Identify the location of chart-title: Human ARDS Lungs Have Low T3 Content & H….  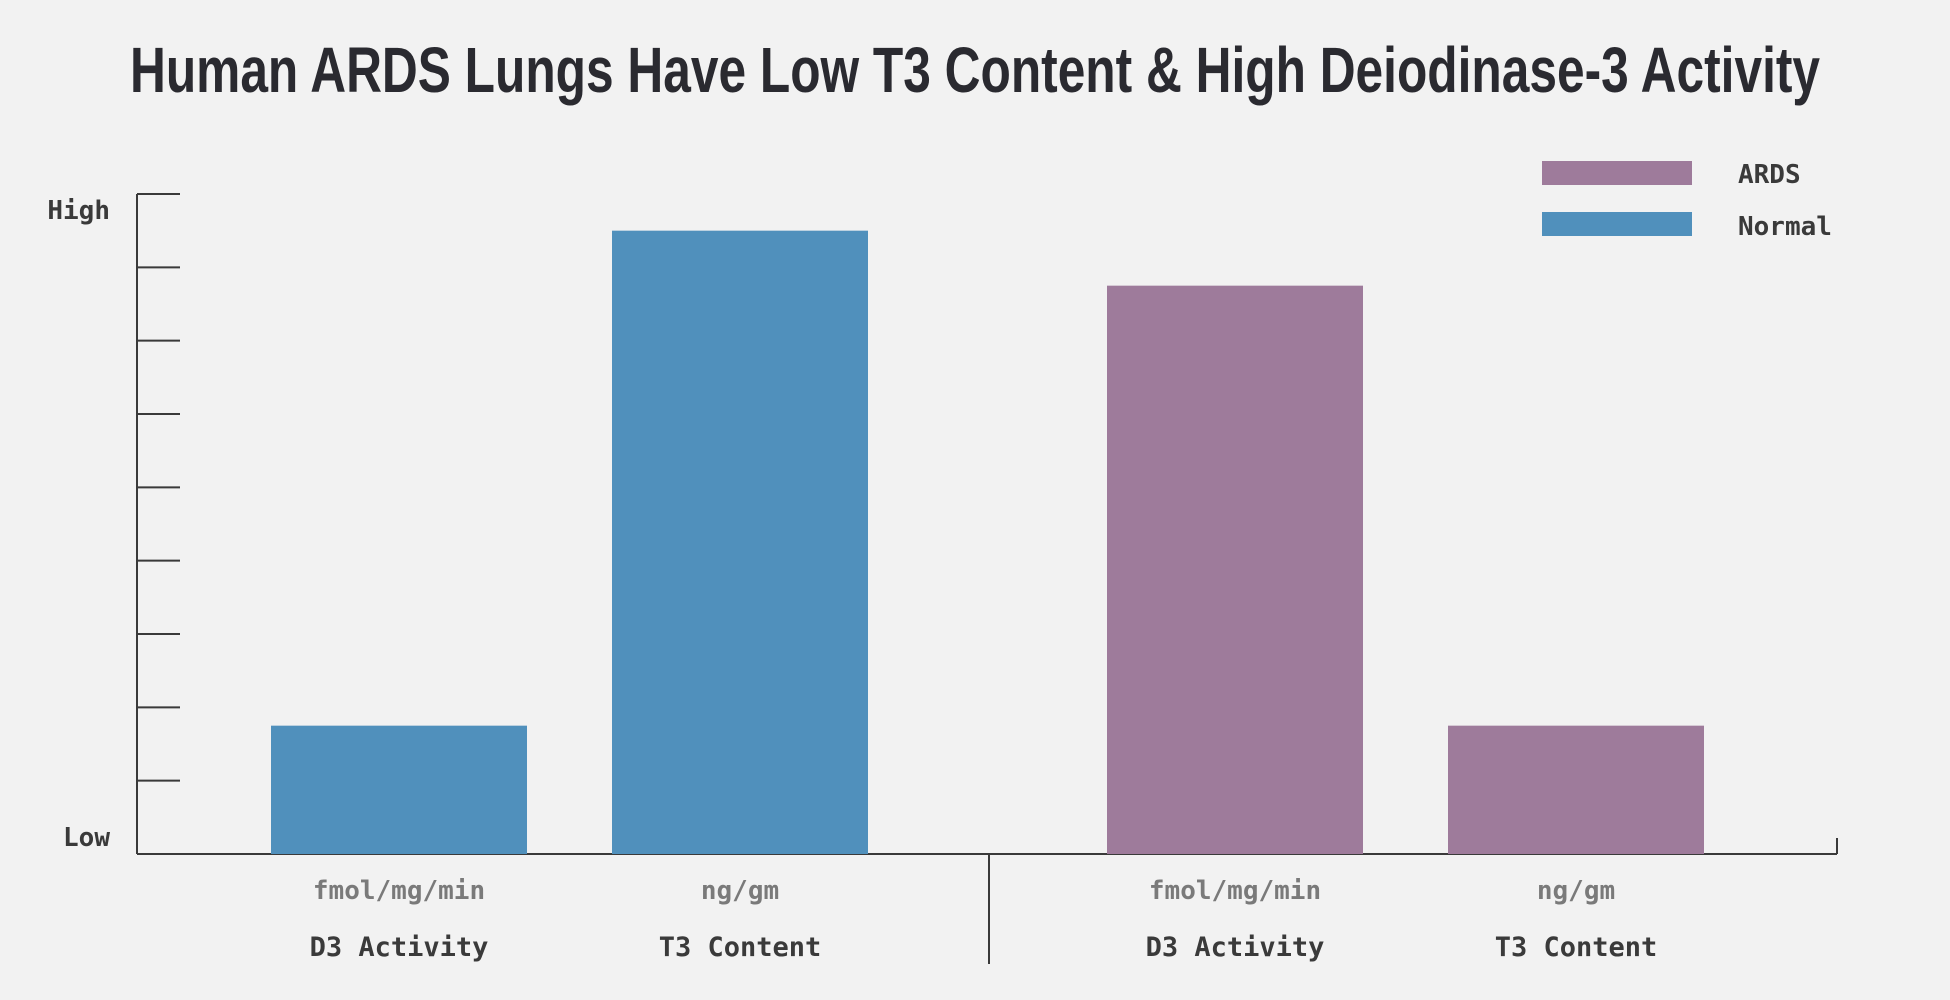
(975, 70).